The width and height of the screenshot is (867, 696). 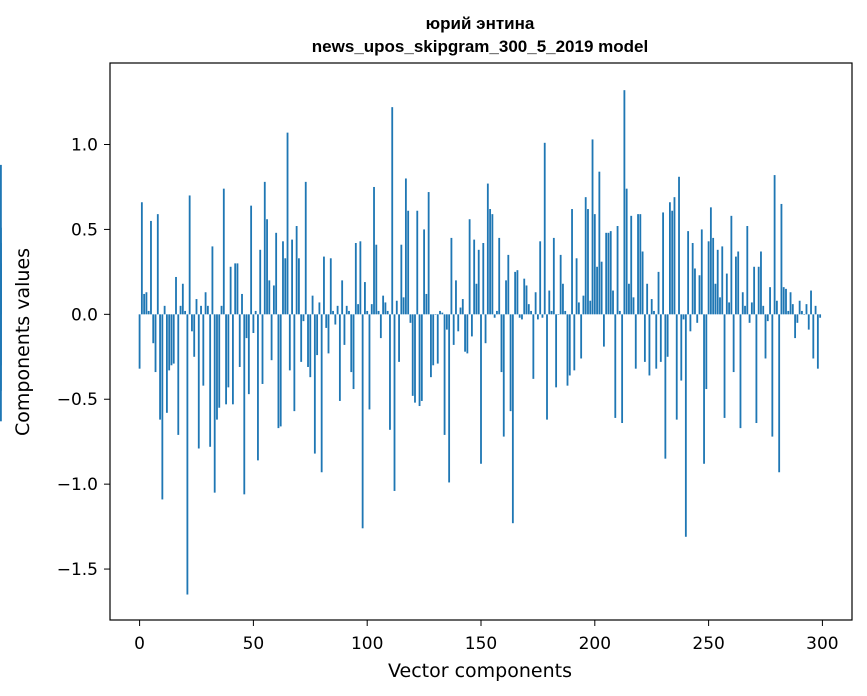 What do you see at coordinates (486, 637) in the screenshot?
I see `x-axis-ticks: 0 50 100 150 200 250 300` at bounding box center [486, 637].